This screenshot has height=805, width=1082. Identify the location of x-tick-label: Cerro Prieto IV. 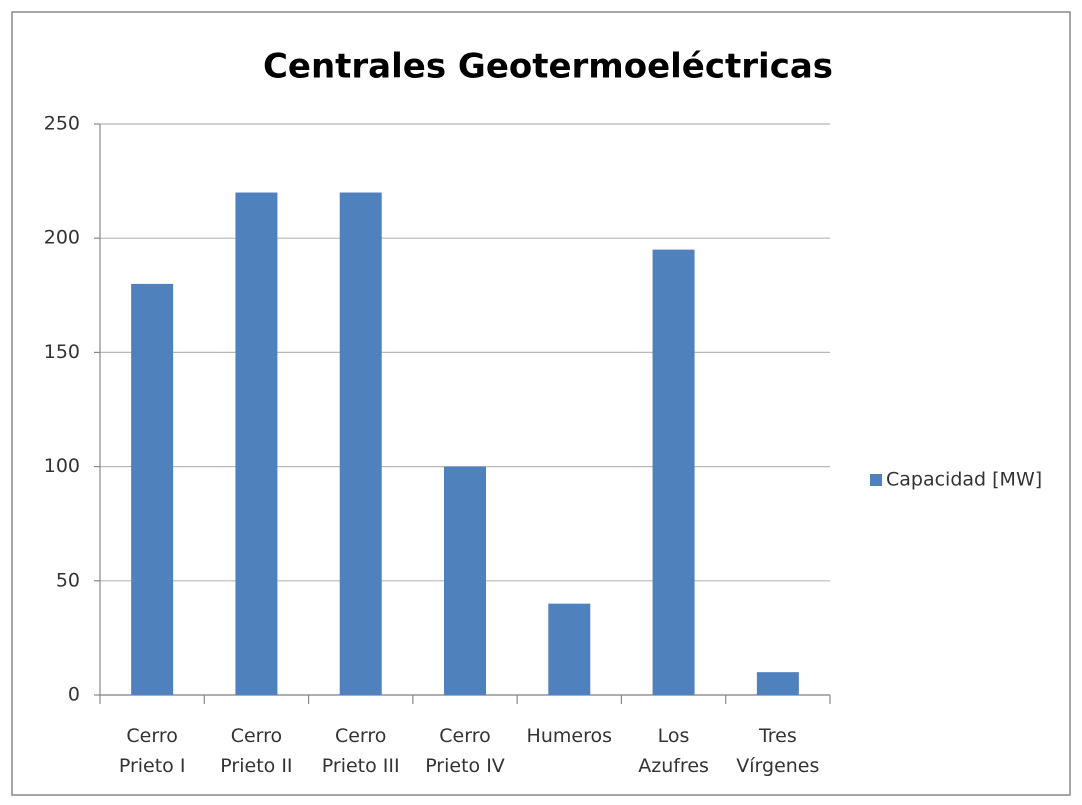
(465, 751).